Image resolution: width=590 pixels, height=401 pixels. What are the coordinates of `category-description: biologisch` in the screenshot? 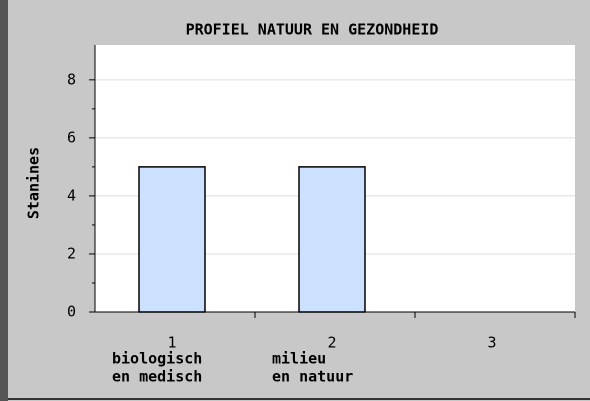 It's located at (157, 359).